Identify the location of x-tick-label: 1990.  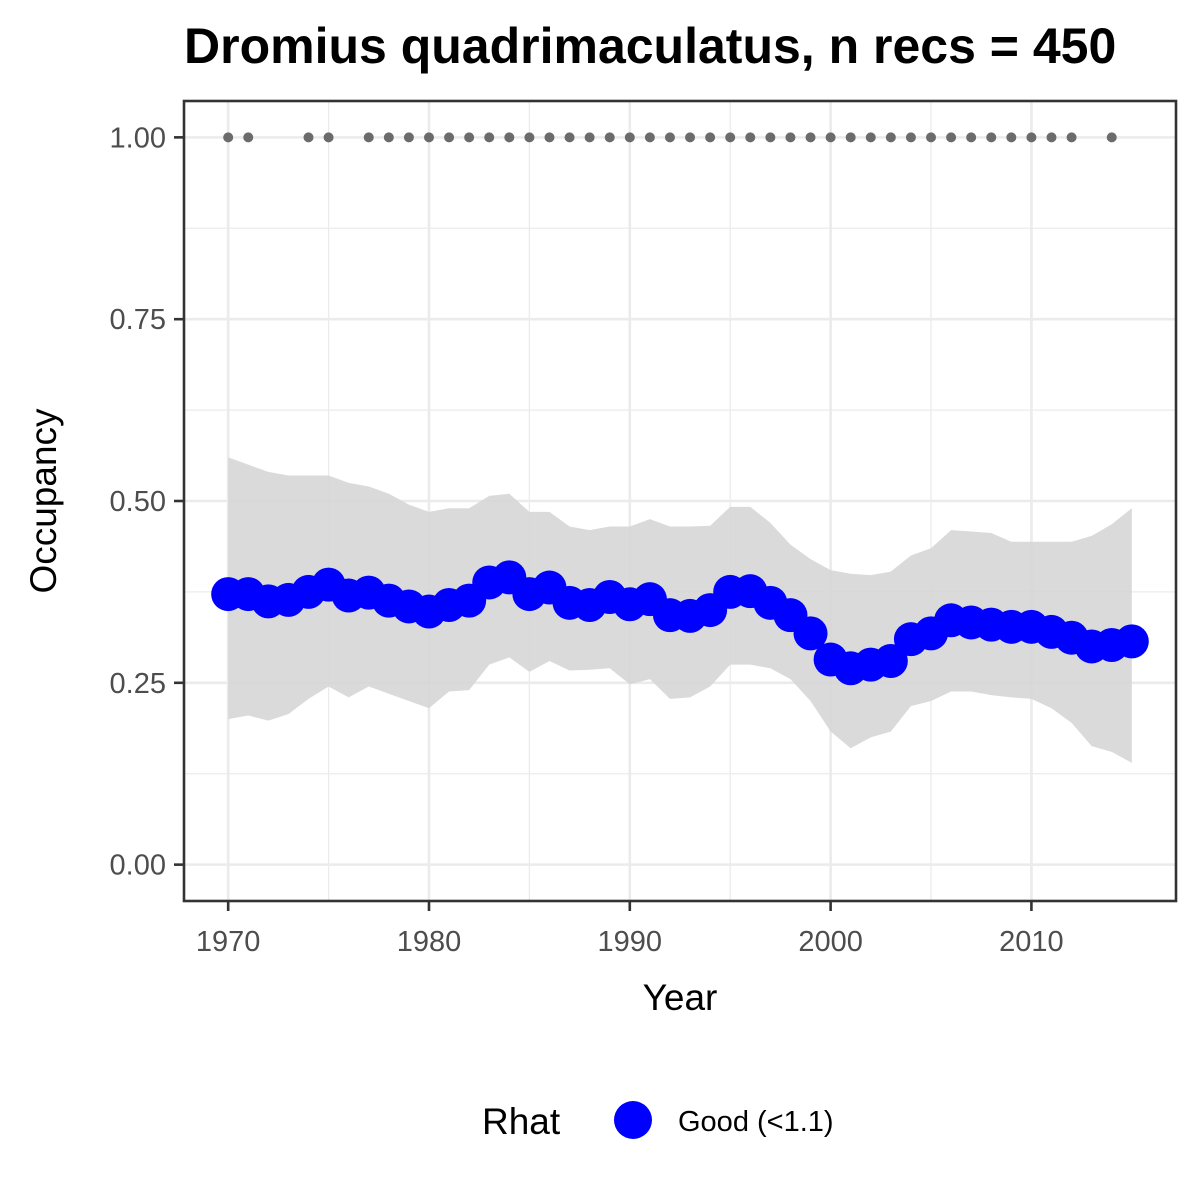
(630, 942).